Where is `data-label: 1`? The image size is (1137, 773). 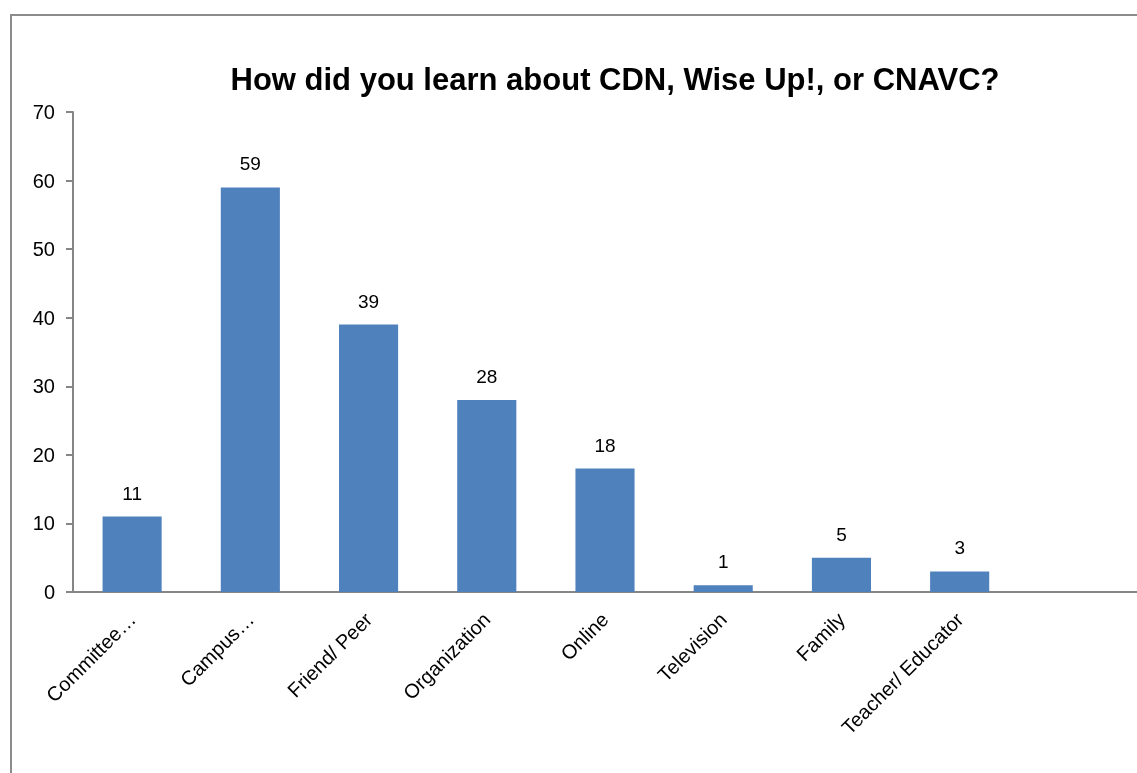 data-label: 1 is located at coordinates (723, 562).